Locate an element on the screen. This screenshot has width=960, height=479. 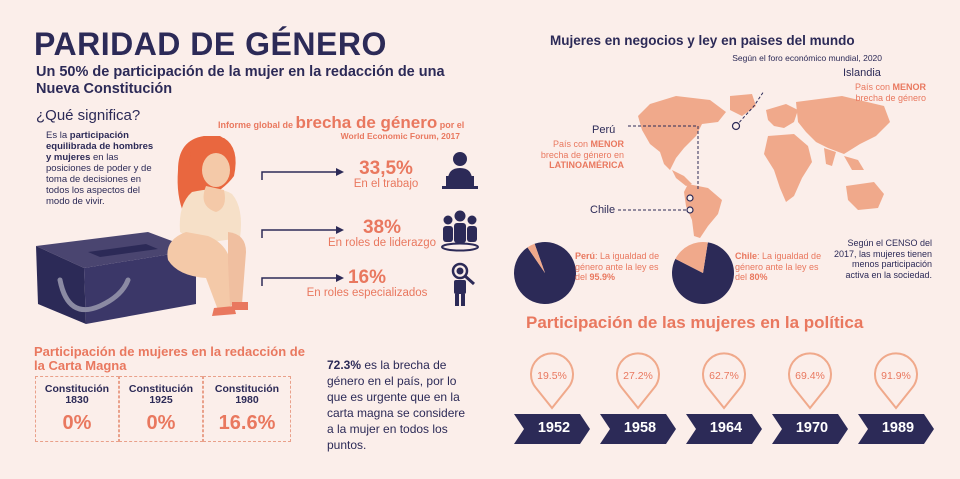
politics-year-1989: 1989 is located at coordinates (898, 428).